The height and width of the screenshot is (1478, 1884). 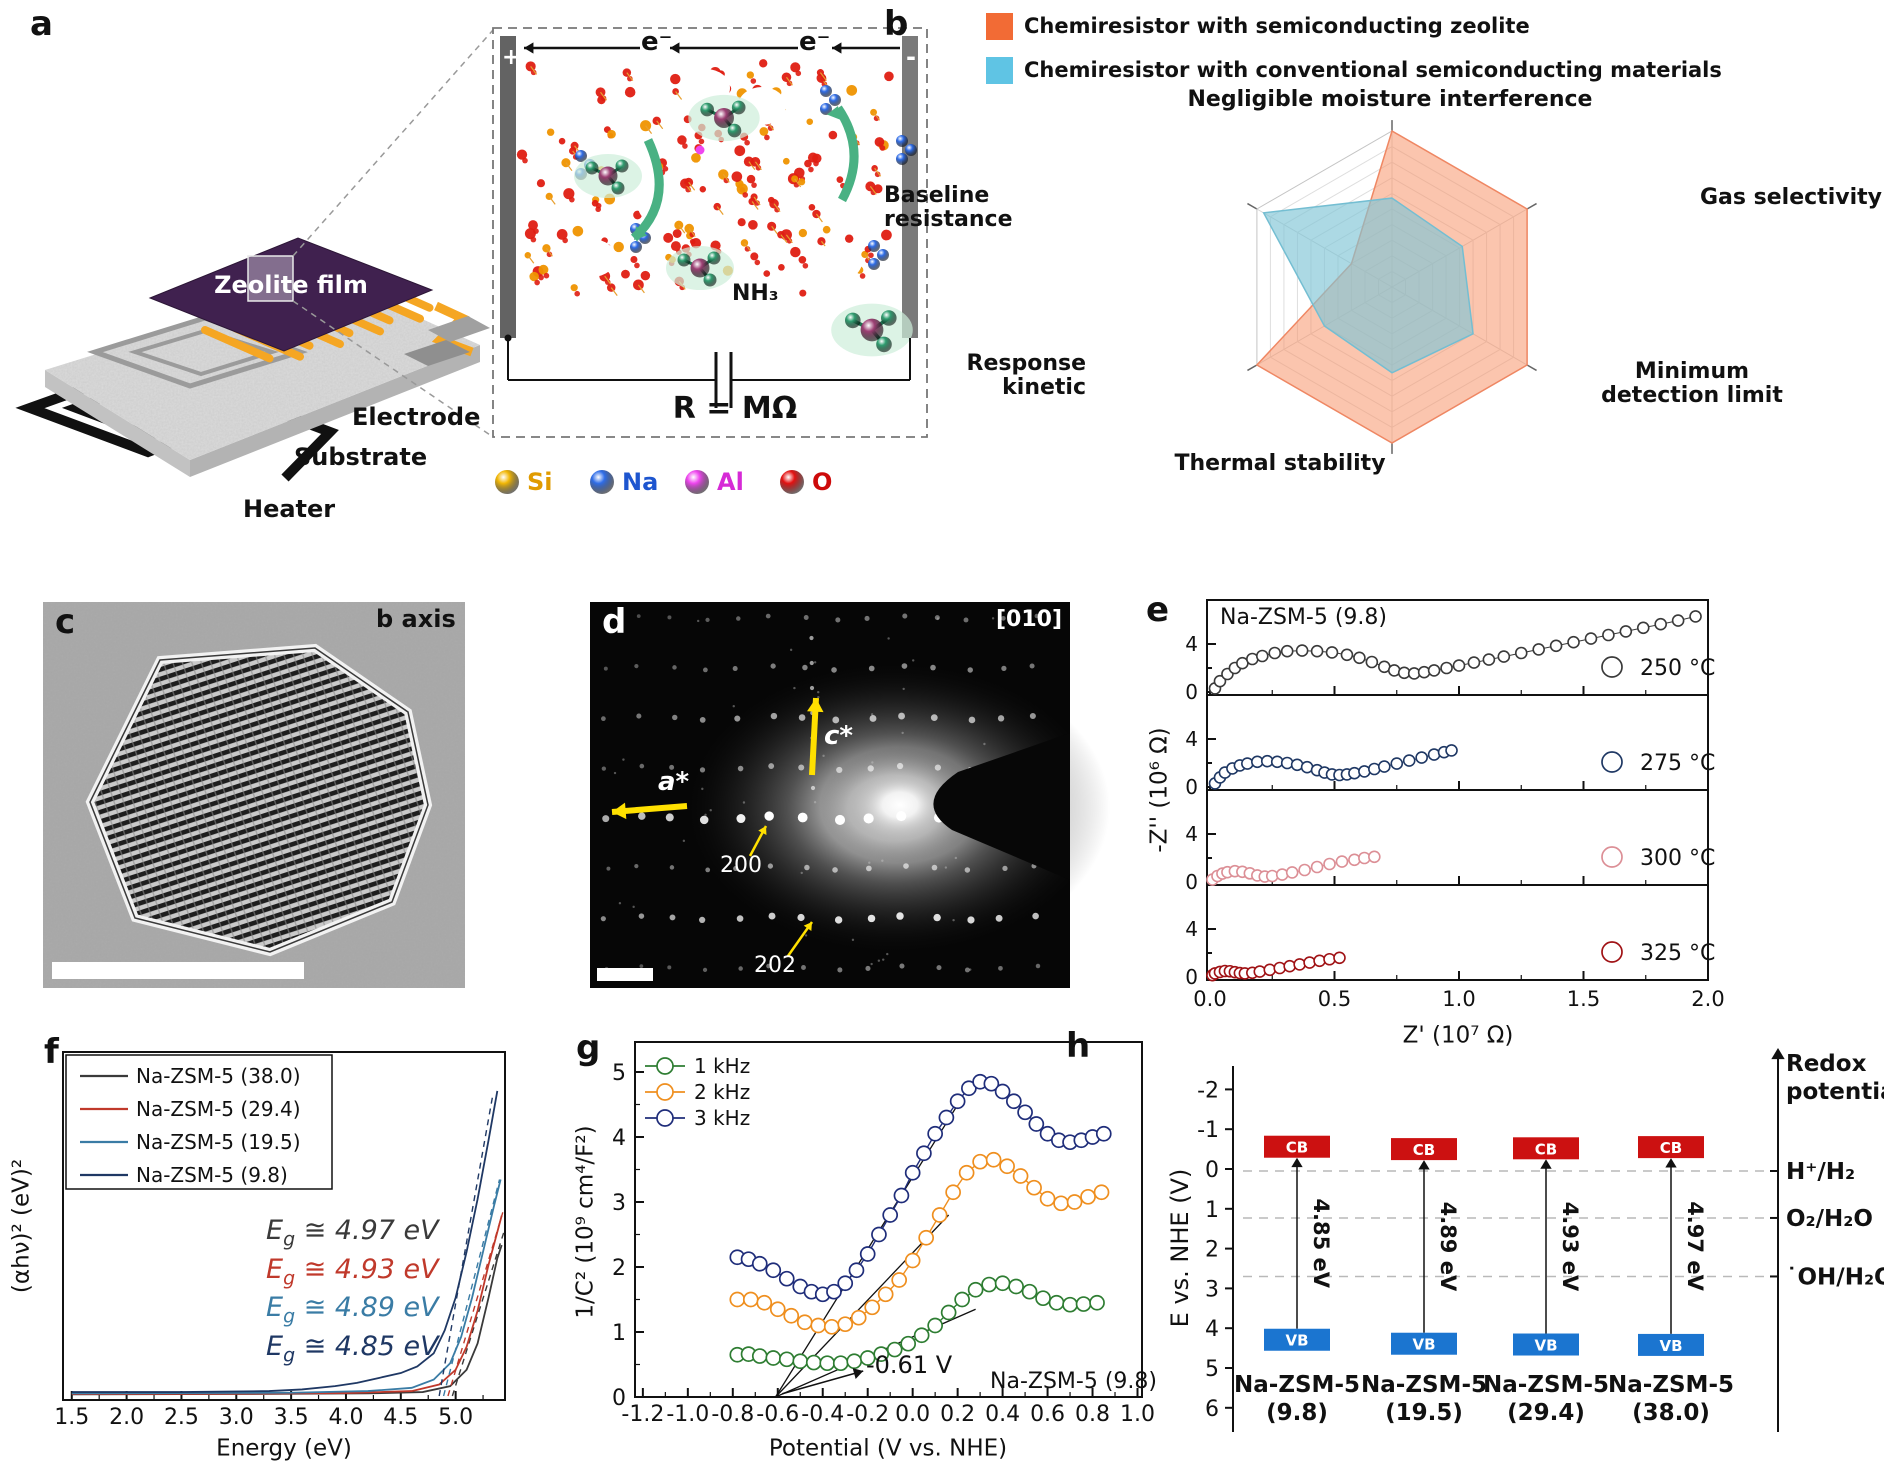 What do you see at coordinates (1448, 1247) in the screenshot?
I see `gap-label: 4.89 eV` at bounding box center [1448, 1247].